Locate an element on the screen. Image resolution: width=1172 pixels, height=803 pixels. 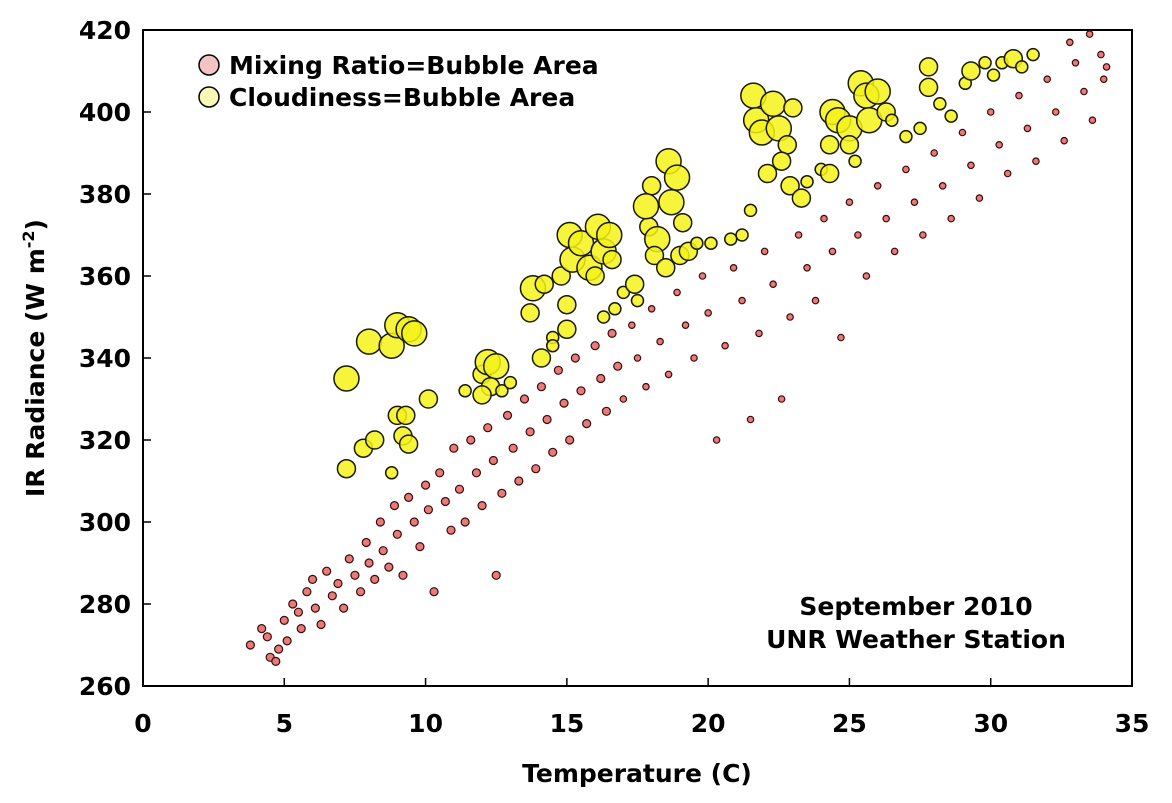
x-tick-label: 10 is located at coordinates (425, 723).